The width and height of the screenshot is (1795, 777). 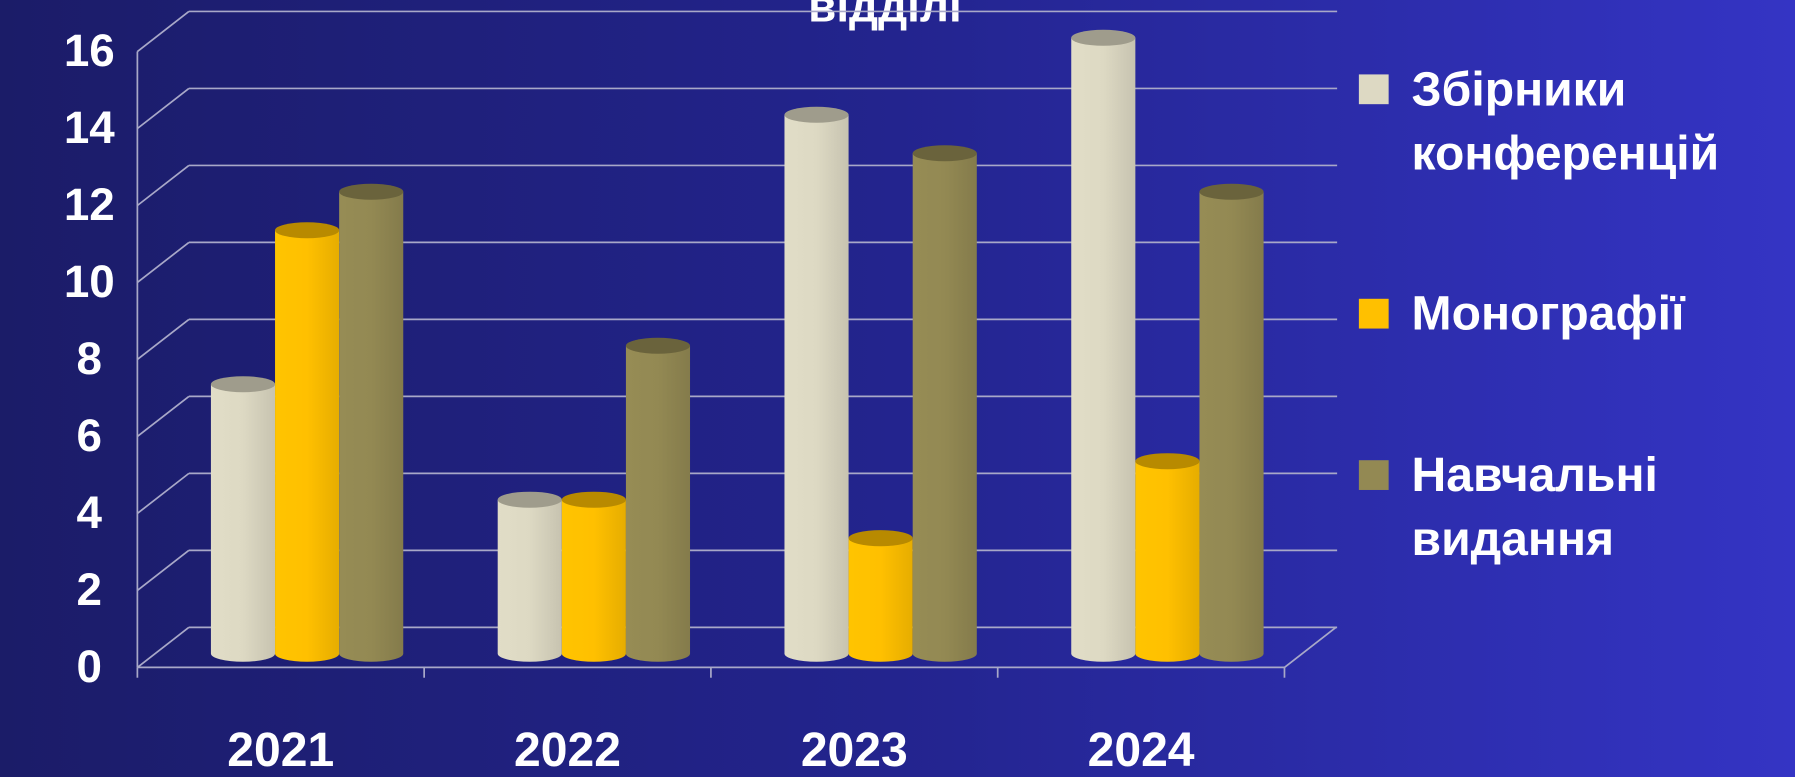 What do you see at coordinates (854, 750) in the screenshot?
I see `x-tick-label: 2023` at bounding box center [854, 750].